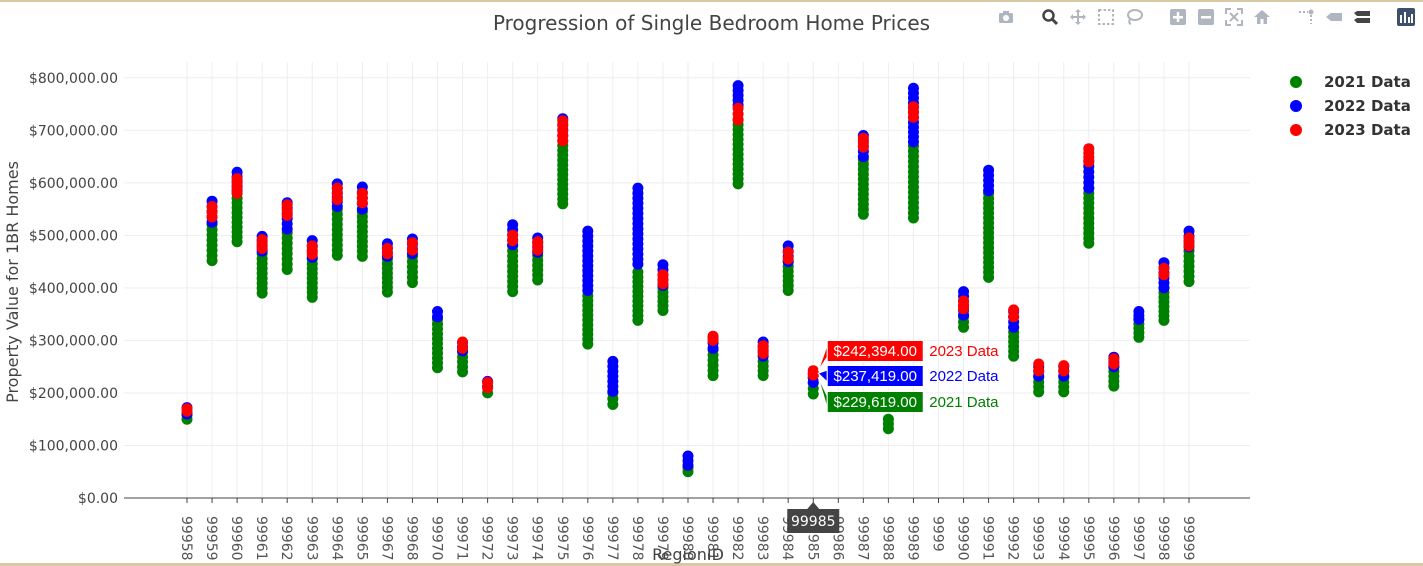 This screenshot has height=566, width=1423. Describe the element at coordinates (1234, 17) in the screenshot. I see `autoscale-icon` at that location.